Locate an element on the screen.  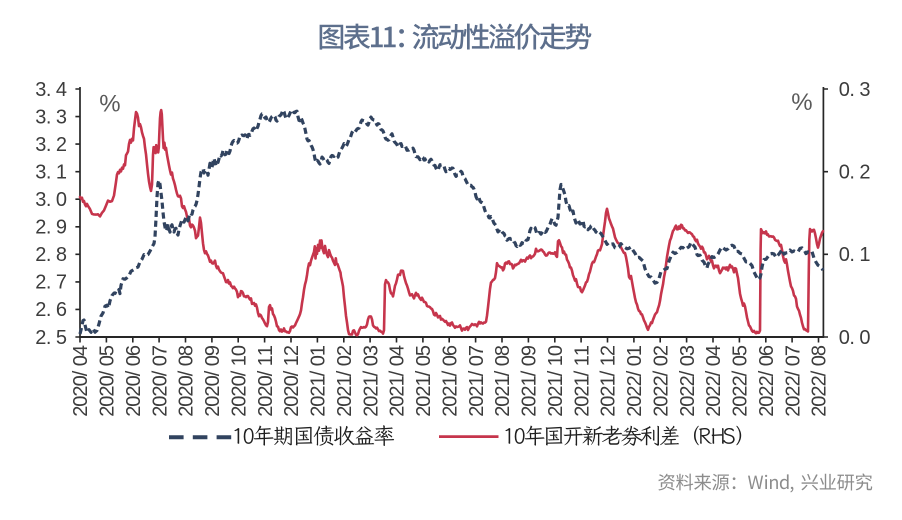
svg-text: 2020/07 is located at coordinates (160, 381).